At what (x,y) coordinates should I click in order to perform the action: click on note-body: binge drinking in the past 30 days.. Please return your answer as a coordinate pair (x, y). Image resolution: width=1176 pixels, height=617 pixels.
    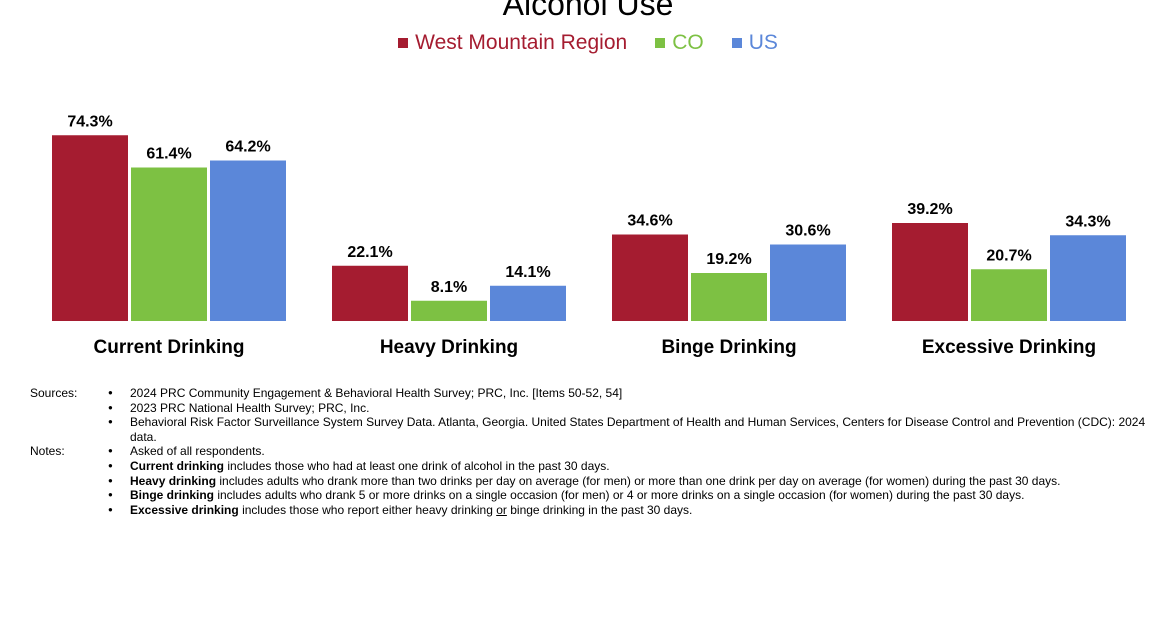
    Looking at the image, I should click on (599, 509).